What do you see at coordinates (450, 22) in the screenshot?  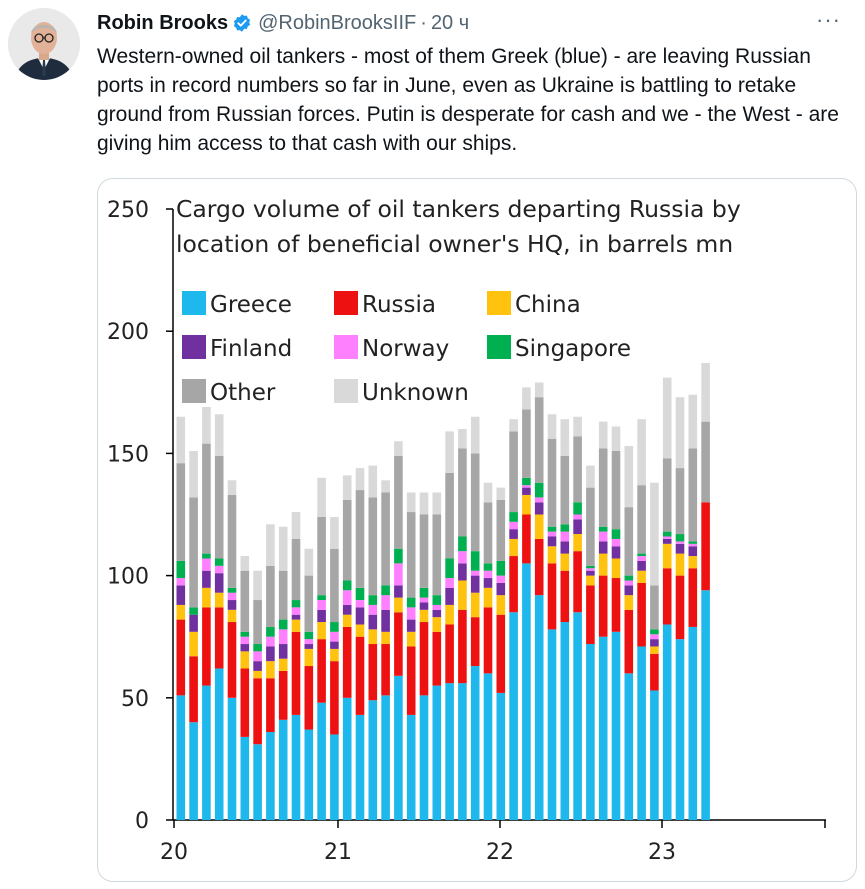 I see `tweet-timestamp: 20 ч` at bounding box center [450, 22].